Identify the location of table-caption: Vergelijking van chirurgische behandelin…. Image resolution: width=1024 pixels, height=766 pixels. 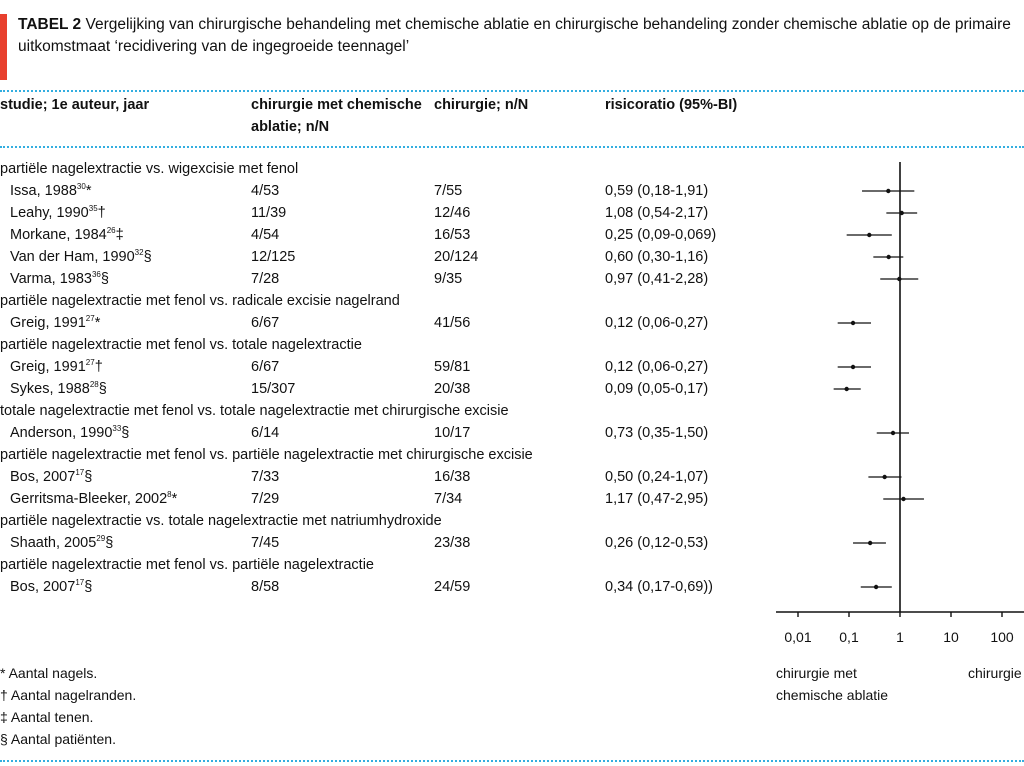
(514, 35).